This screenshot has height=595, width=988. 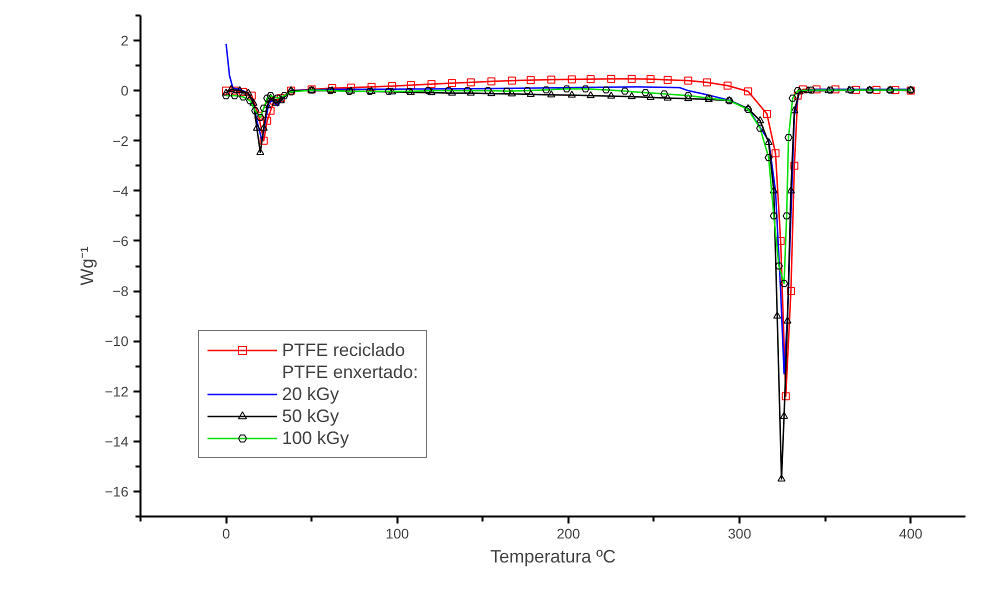 What do you see at coordinates (316, 438) in the screenshot?
I see `legend-label: 100 kGy` at bounding box center [316, 438].